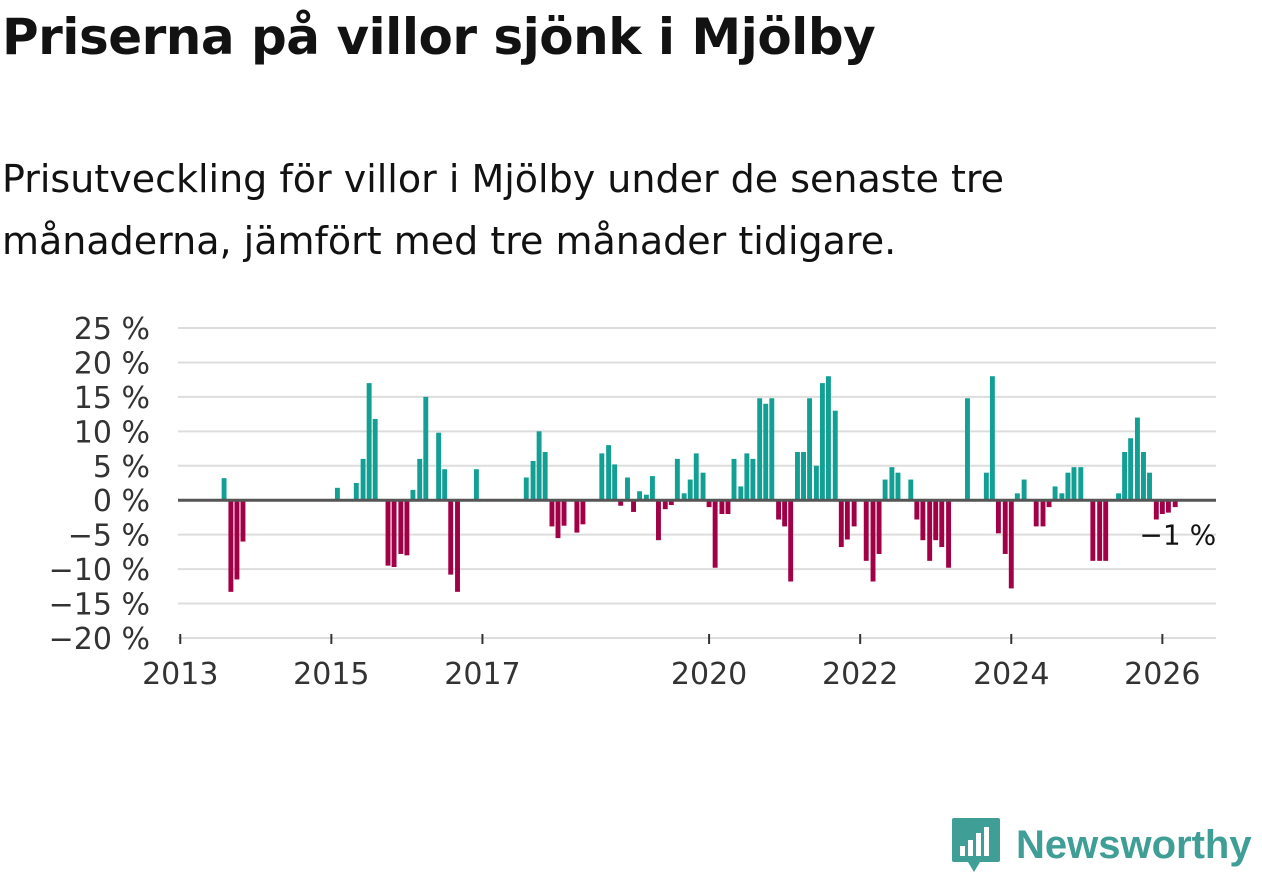 This screenshot has height=879, width=1262. Describe the element at coordinates (99, 605) in the screenshot. I see `y-tick-label: −15 %` at that location.